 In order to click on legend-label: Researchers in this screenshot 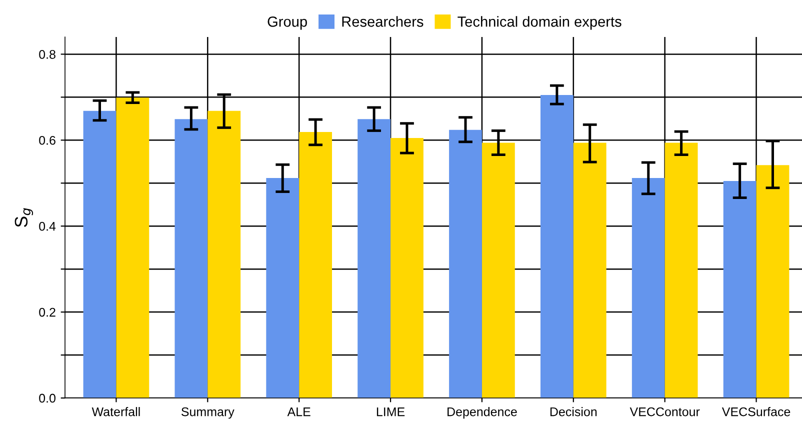, I will do `click(383, 21)`.